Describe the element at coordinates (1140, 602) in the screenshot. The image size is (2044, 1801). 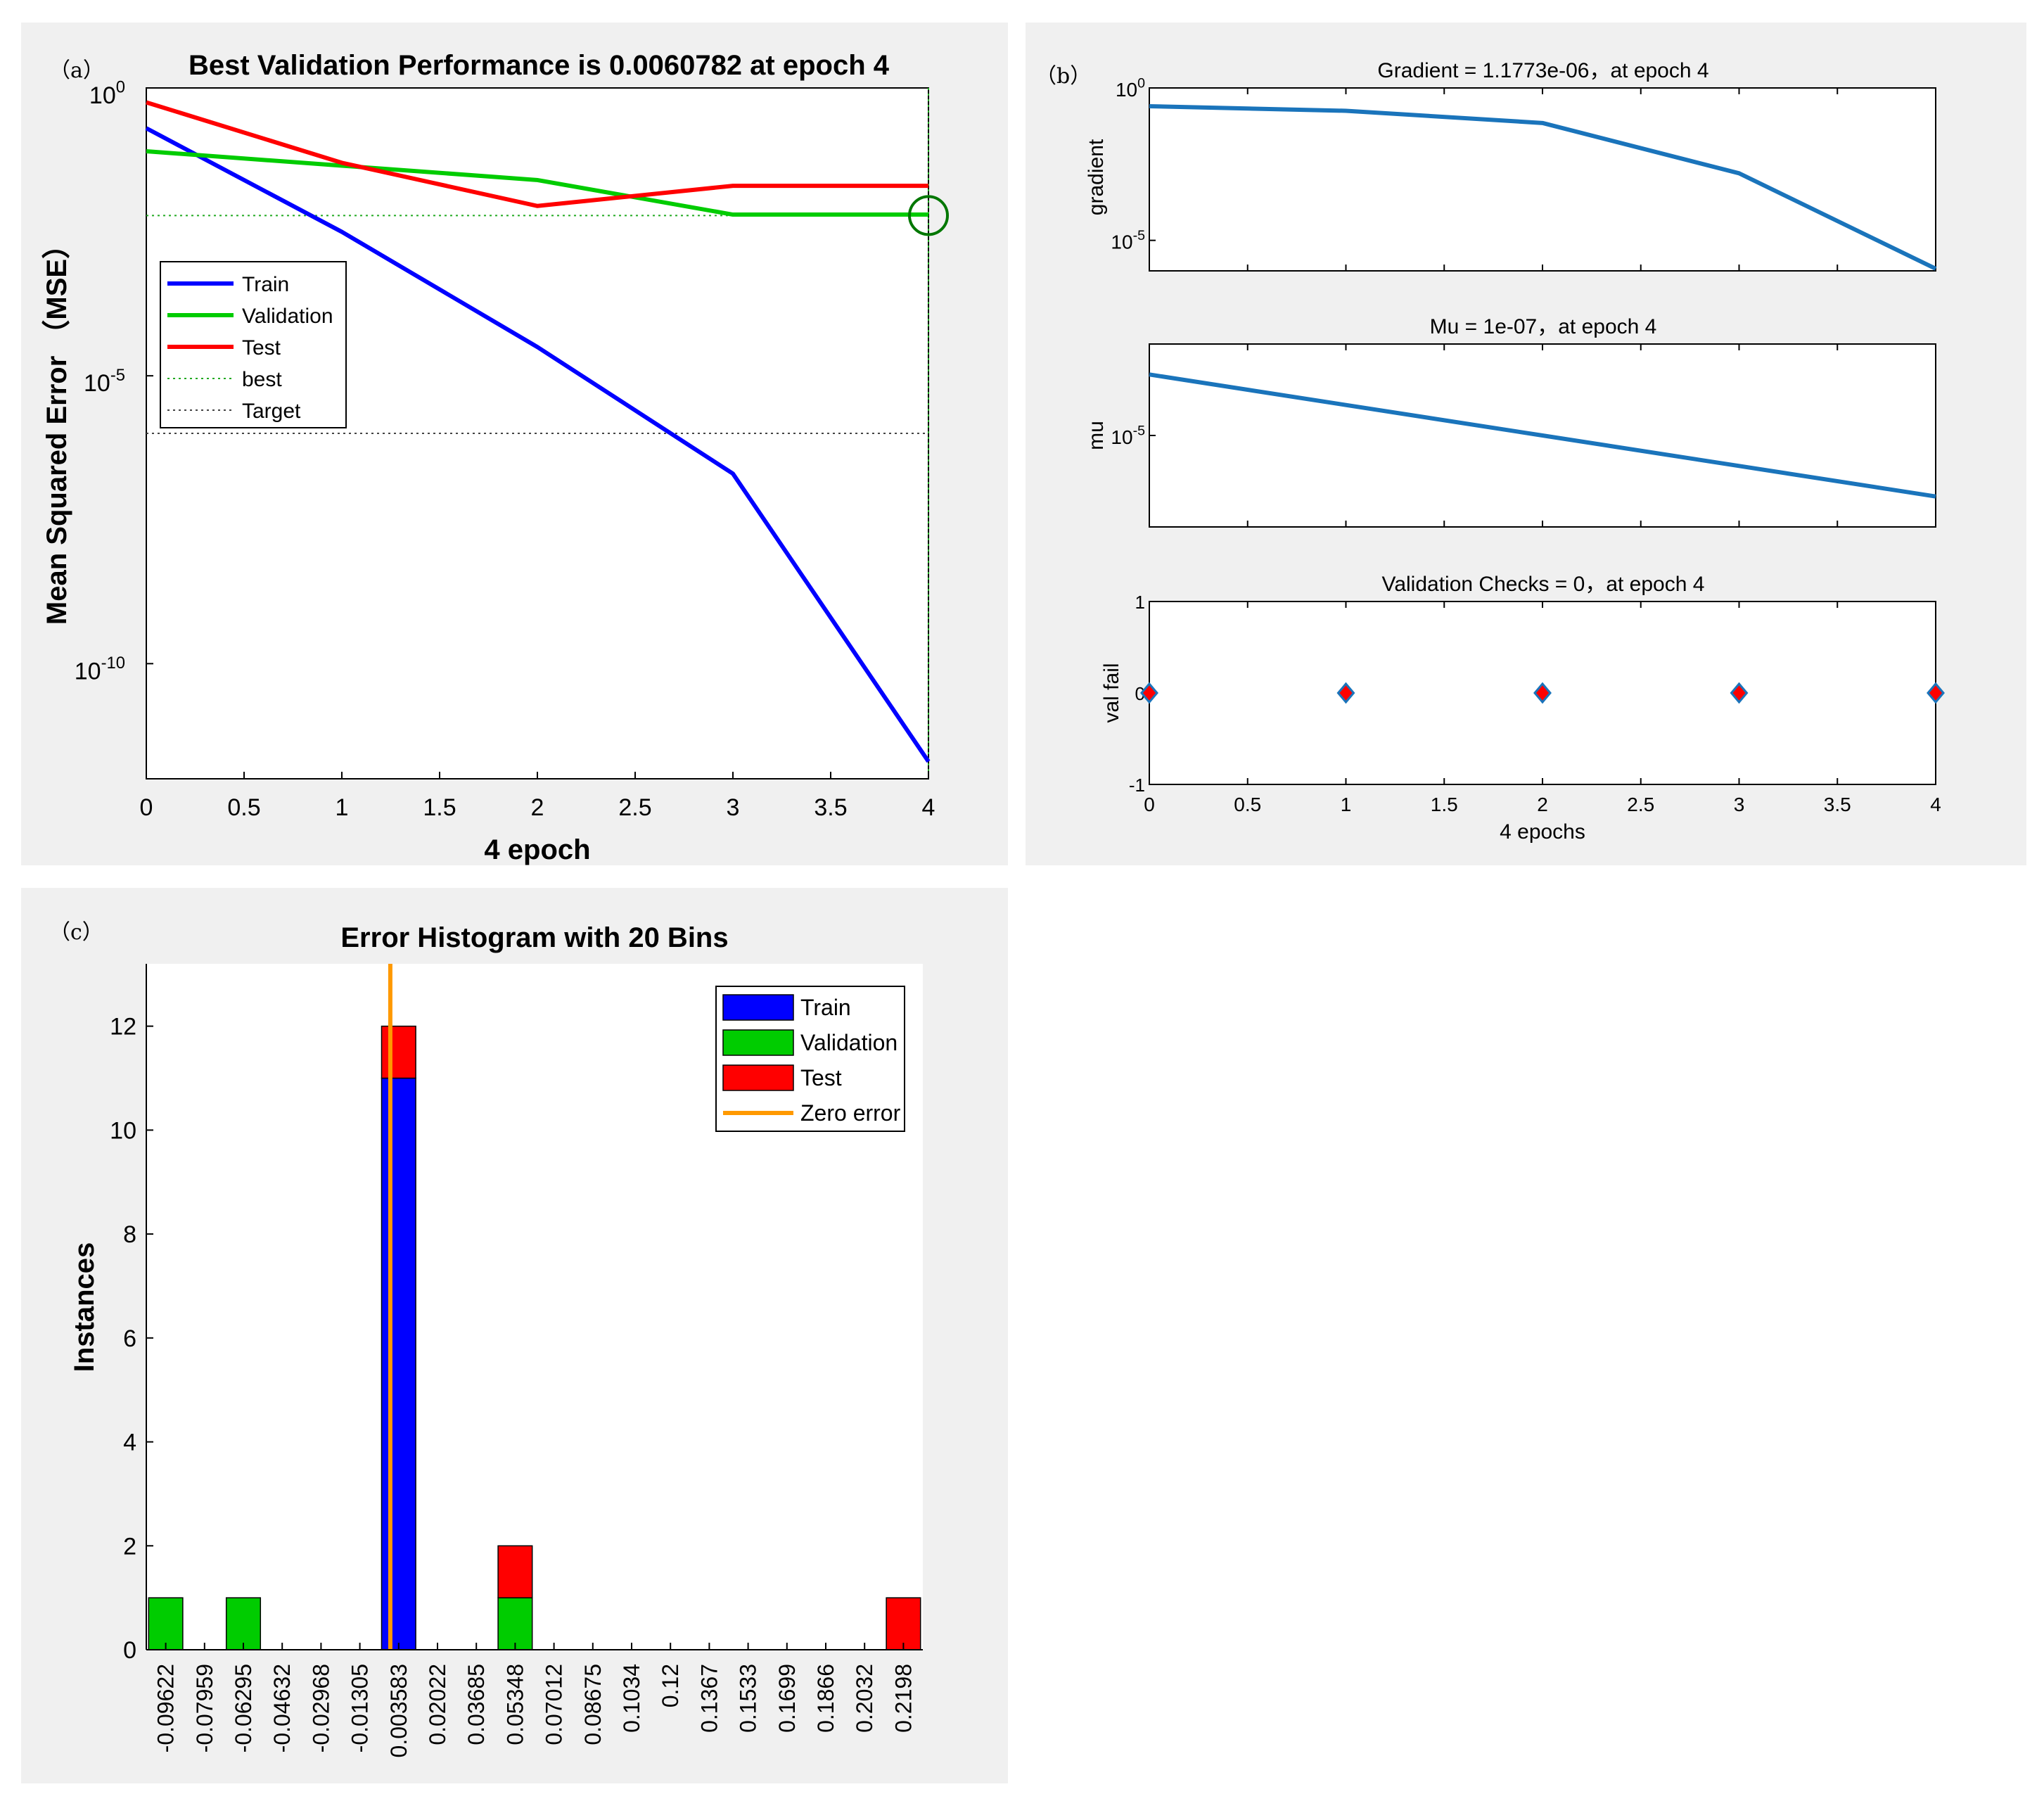
I see `valfail-ytick-label: 1` at that location.